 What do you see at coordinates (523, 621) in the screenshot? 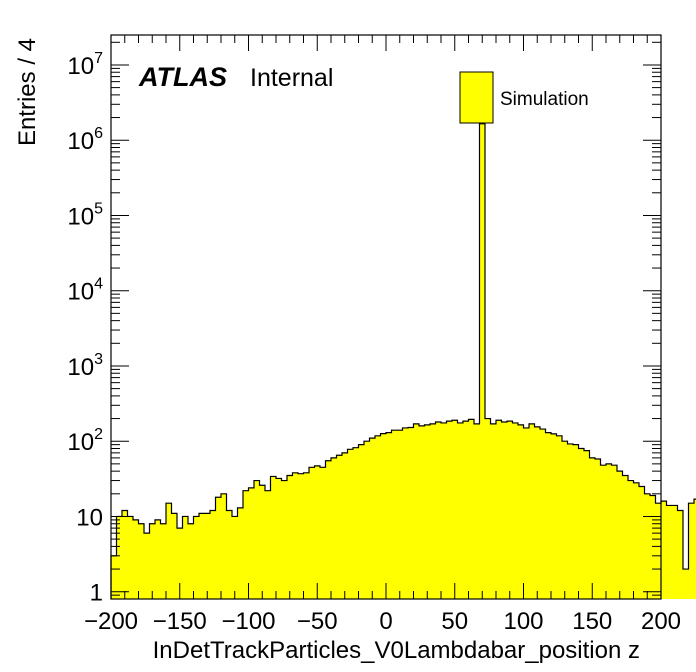
I see `x-tick-label: 100` at bounding box center [523, 621].